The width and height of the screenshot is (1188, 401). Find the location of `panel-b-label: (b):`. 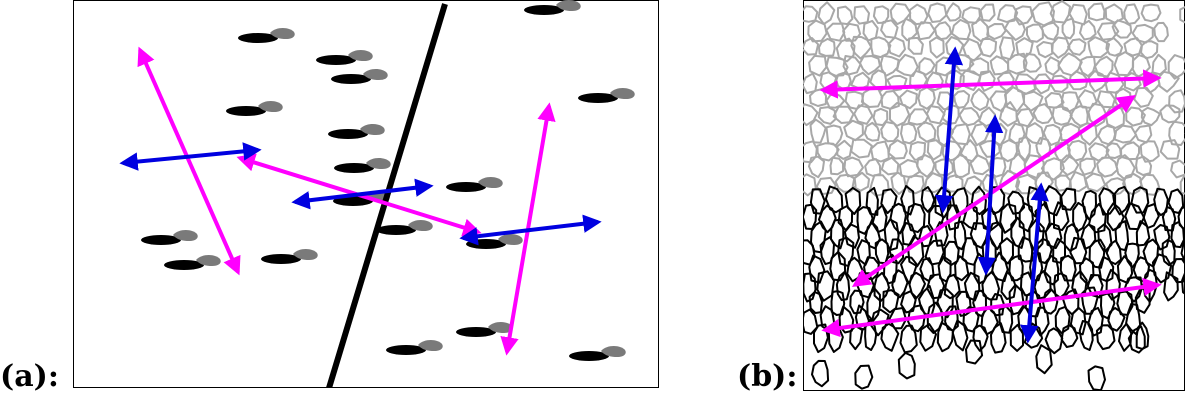

panel-b-label: (b): is located at coordinates (767, 376).